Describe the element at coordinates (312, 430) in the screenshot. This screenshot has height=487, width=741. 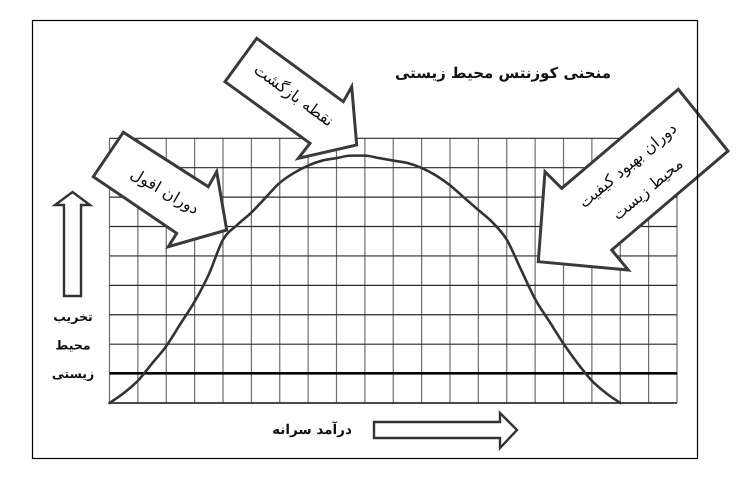
I see `xlabel: درآمد سرانه` at that location.